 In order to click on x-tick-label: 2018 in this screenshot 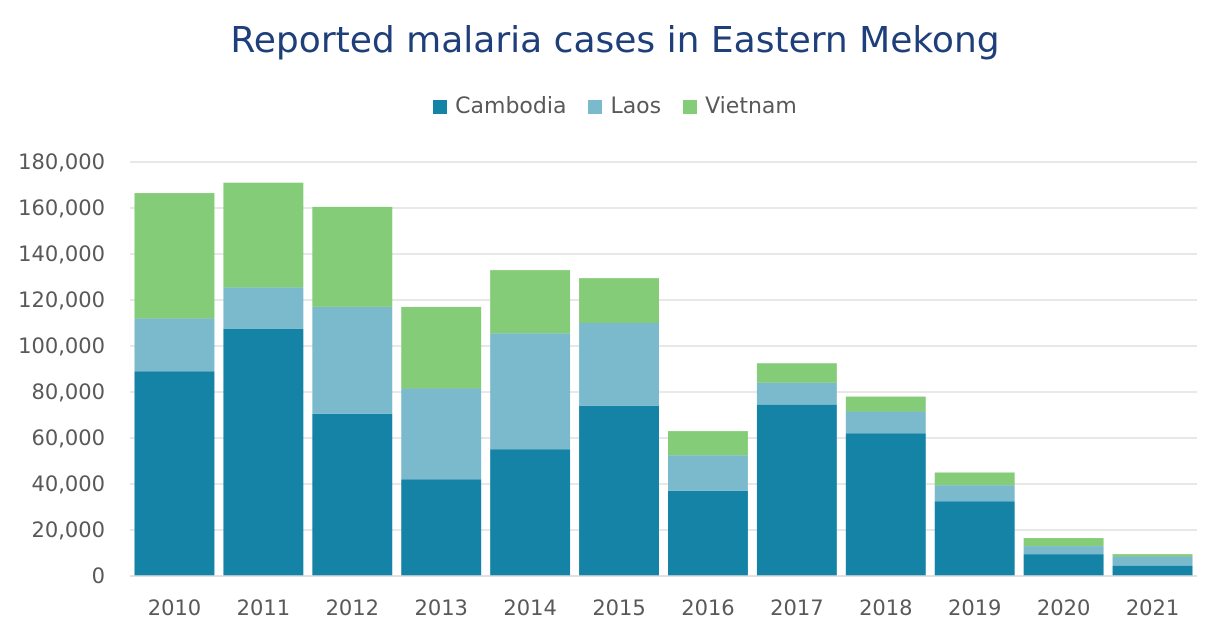, I will do `click(885, 608)`.